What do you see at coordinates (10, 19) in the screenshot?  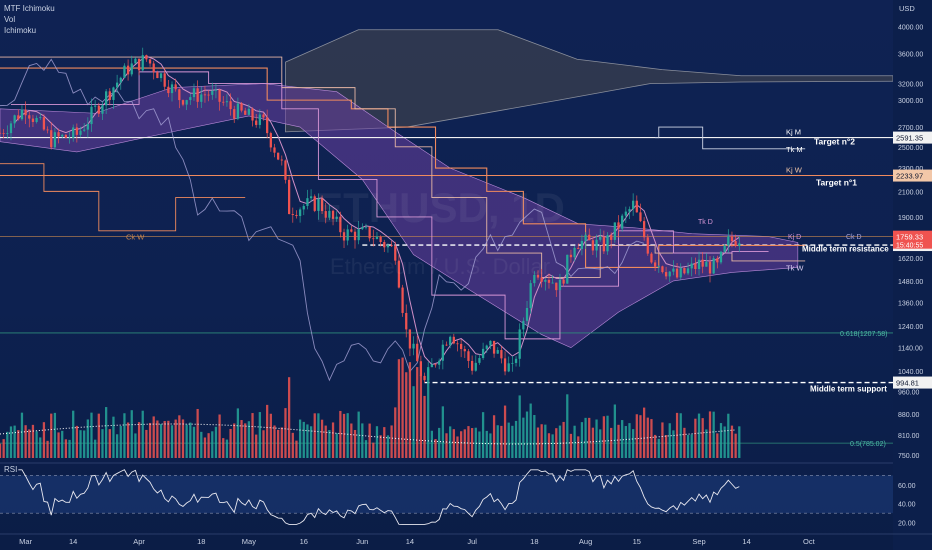 I see `legend-volume: Vol` at bounding box center [10, 19].